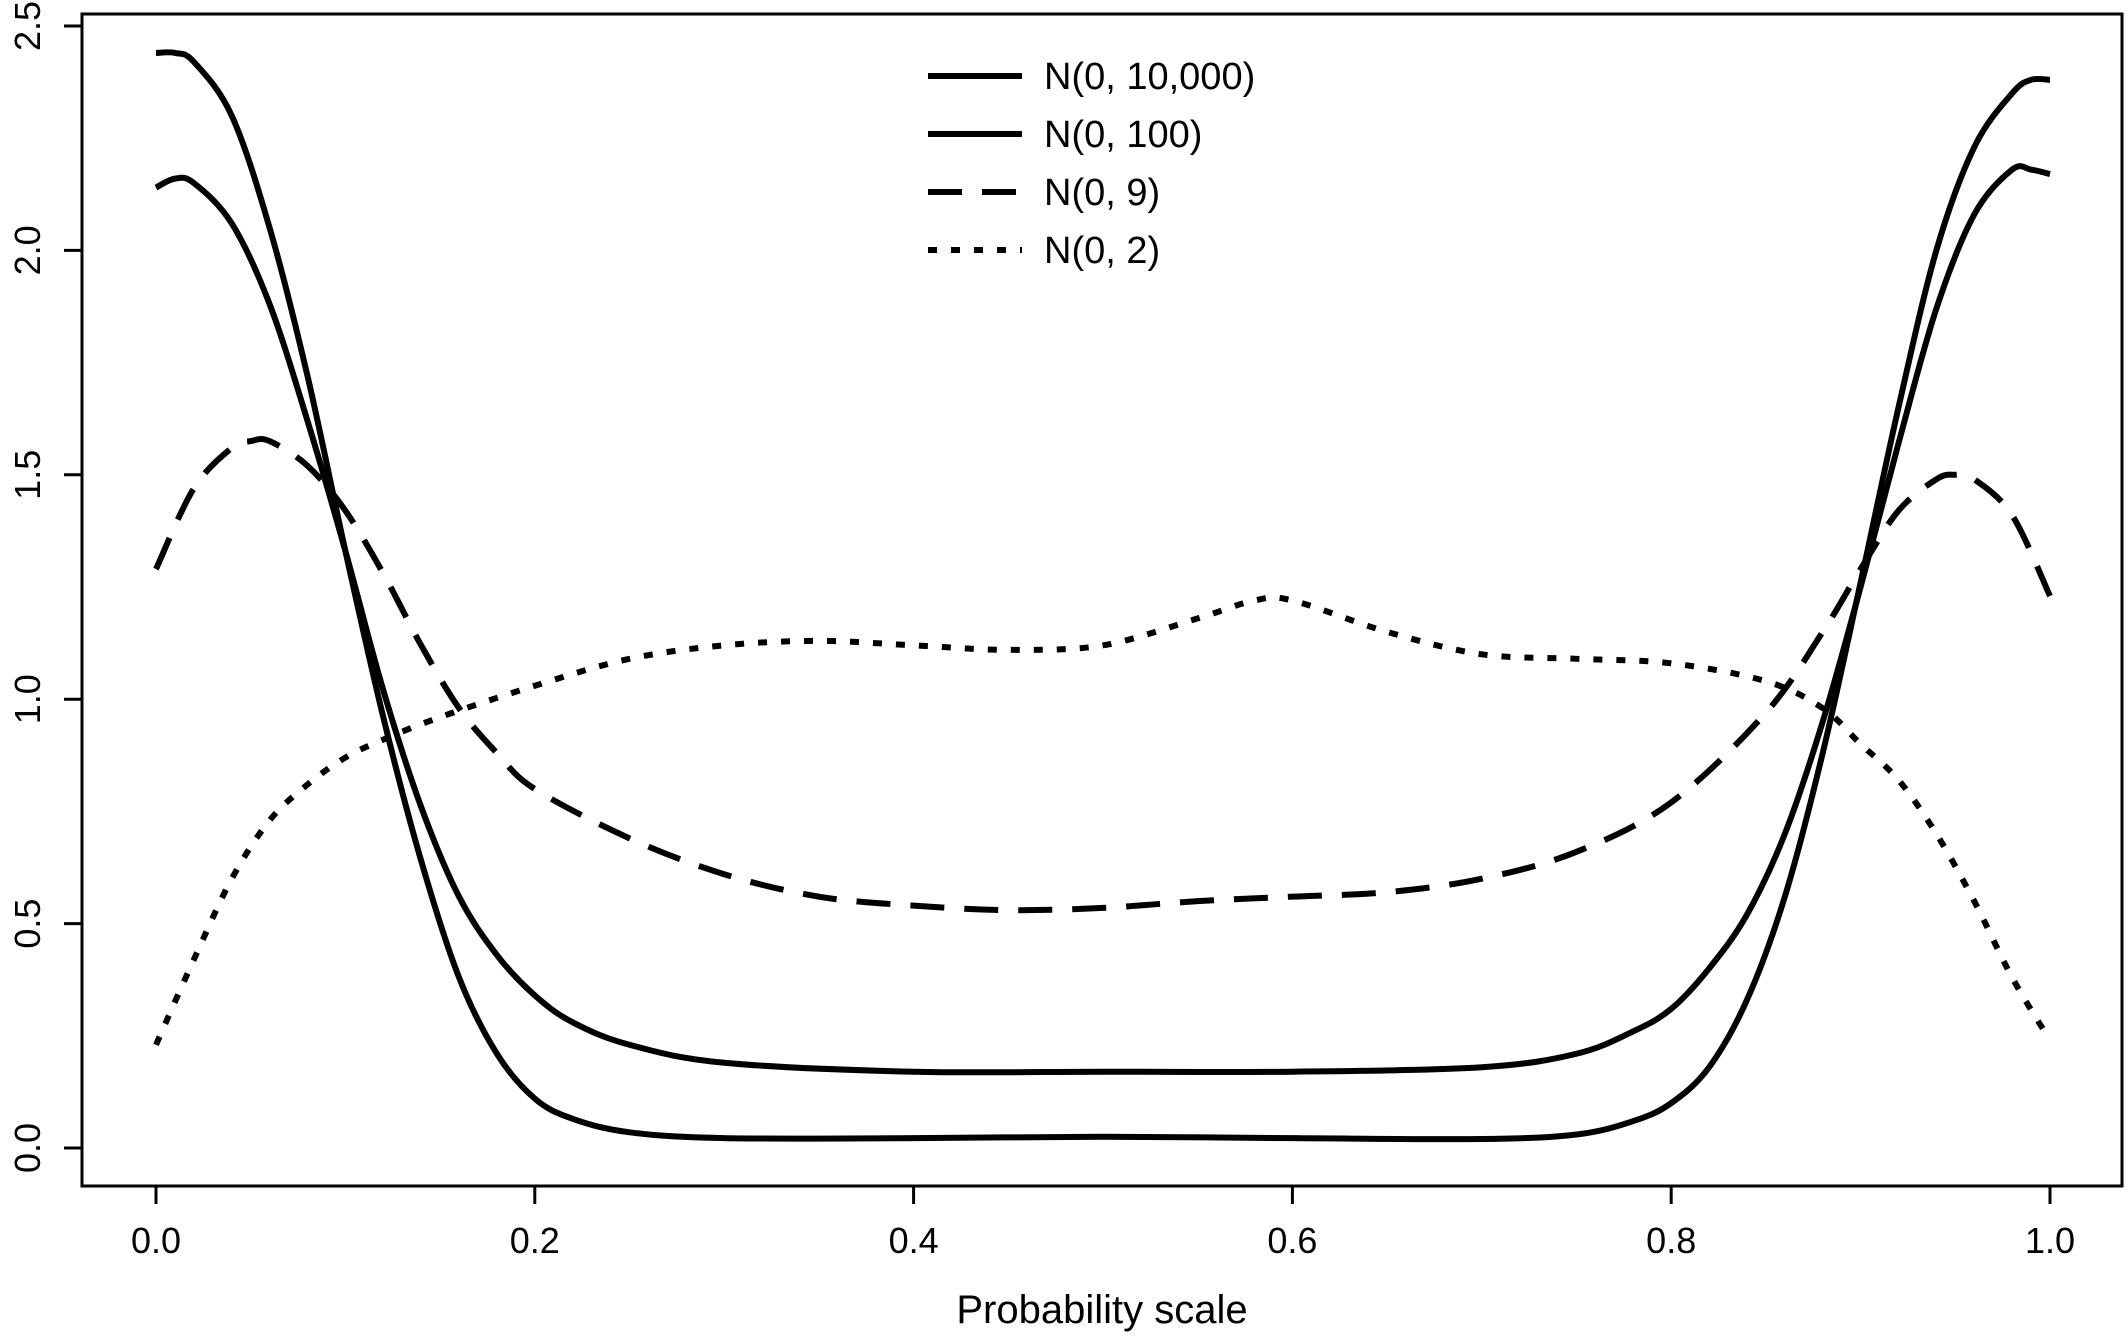 This screenshot has width=2128, height=1340. Describe the element at coordinates (27, 699) in the screenshot. I see `y-tick-label: 1.0` at that location.